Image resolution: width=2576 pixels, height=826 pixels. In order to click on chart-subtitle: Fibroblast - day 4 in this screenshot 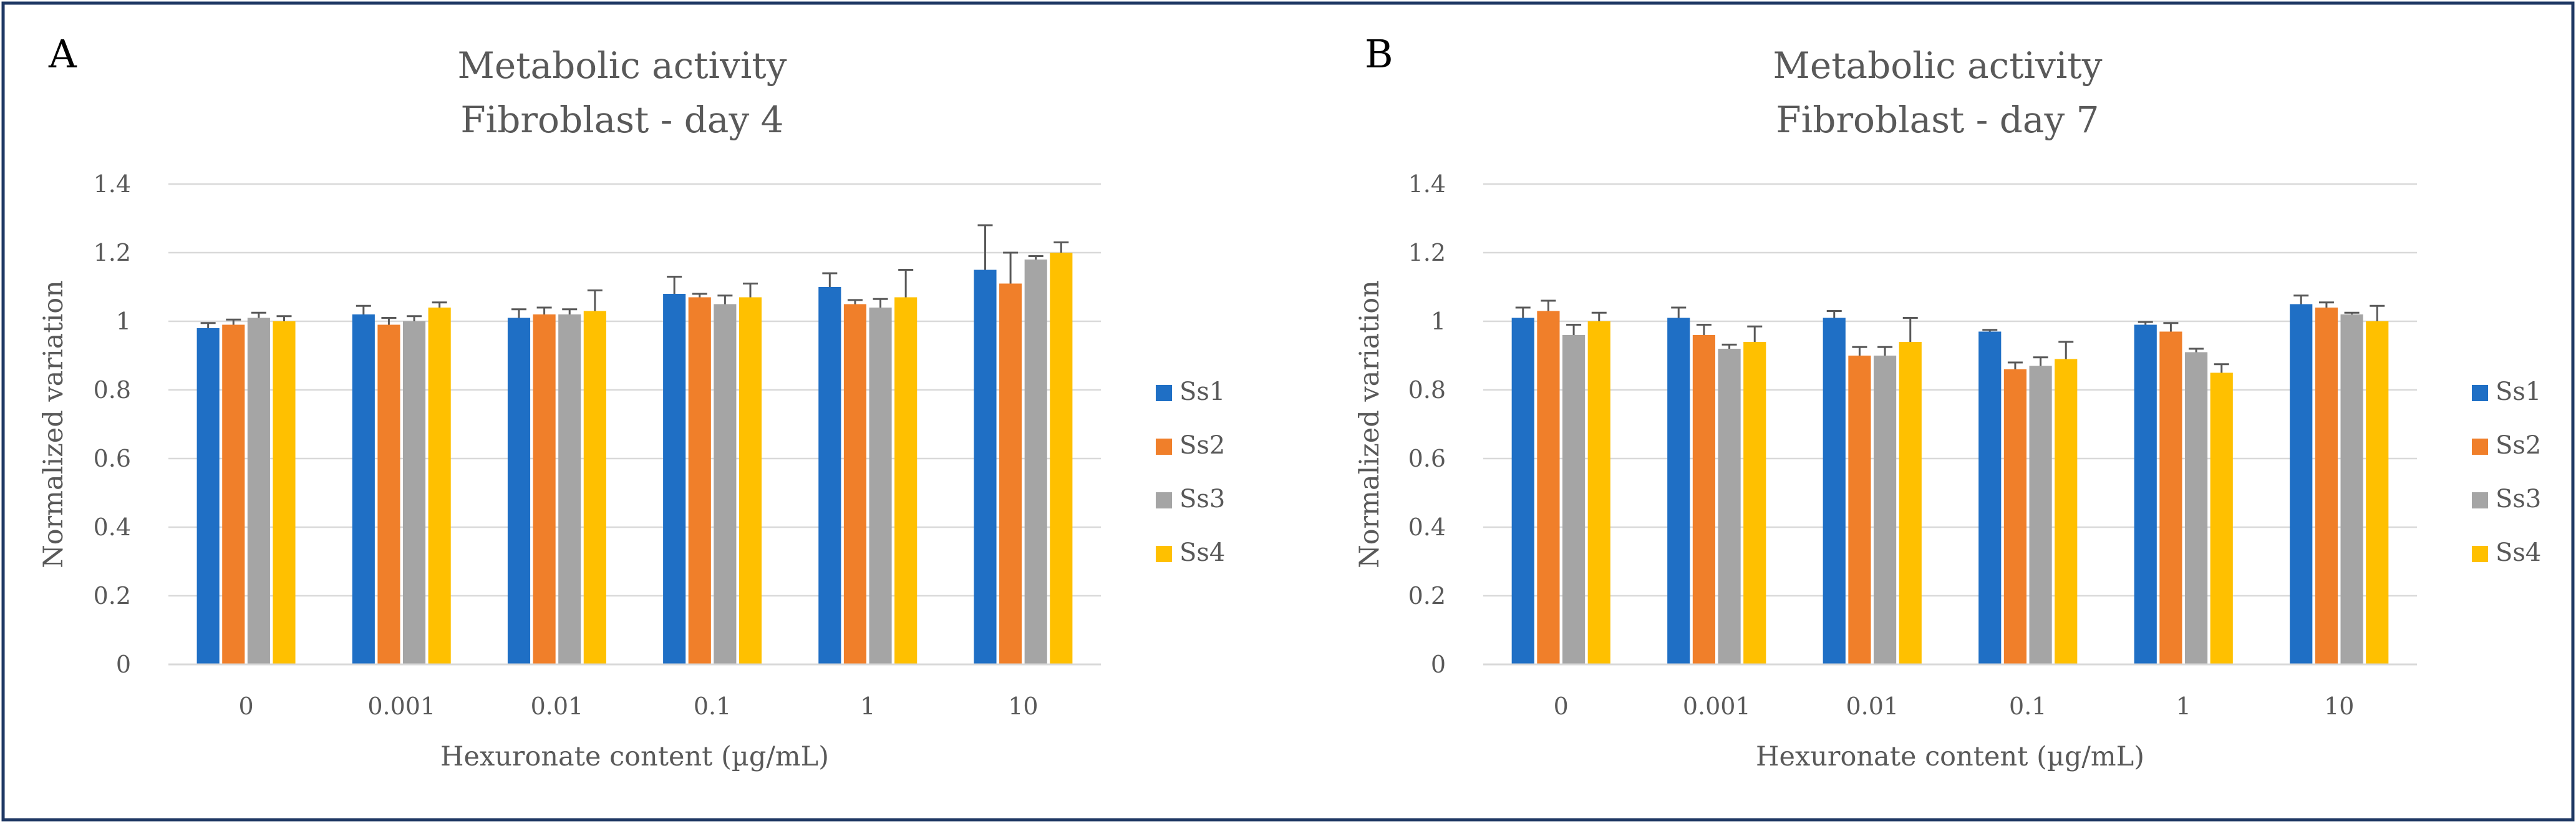, I will do `click(621, 120)`.